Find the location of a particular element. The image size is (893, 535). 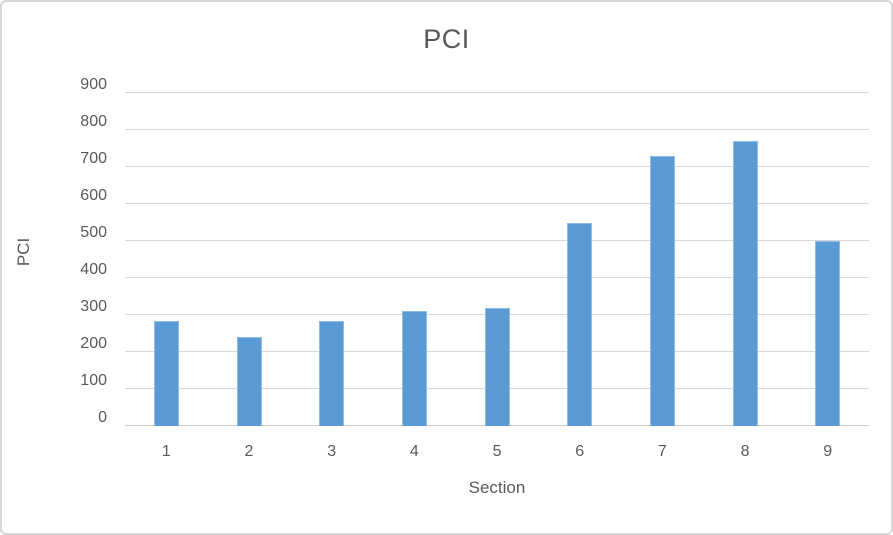

y-tick-label: 700 is located at coordinates (93, 158).